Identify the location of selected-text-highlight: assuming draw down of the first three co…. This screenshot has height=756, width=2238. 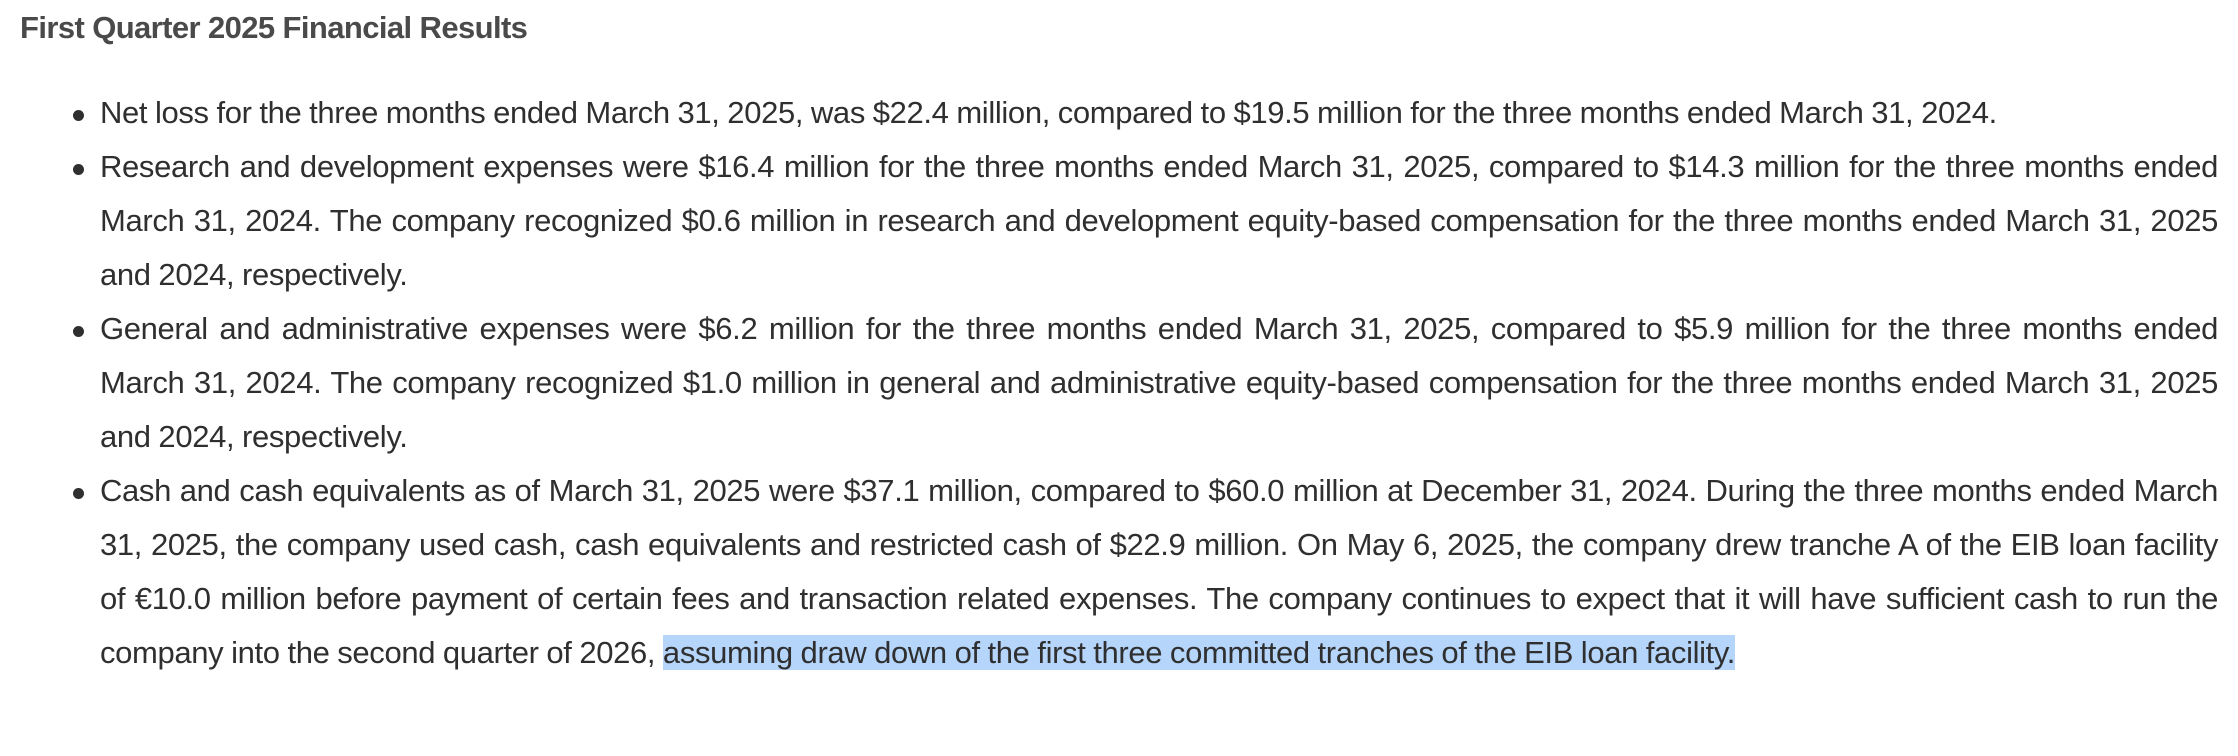
(1199, 652).